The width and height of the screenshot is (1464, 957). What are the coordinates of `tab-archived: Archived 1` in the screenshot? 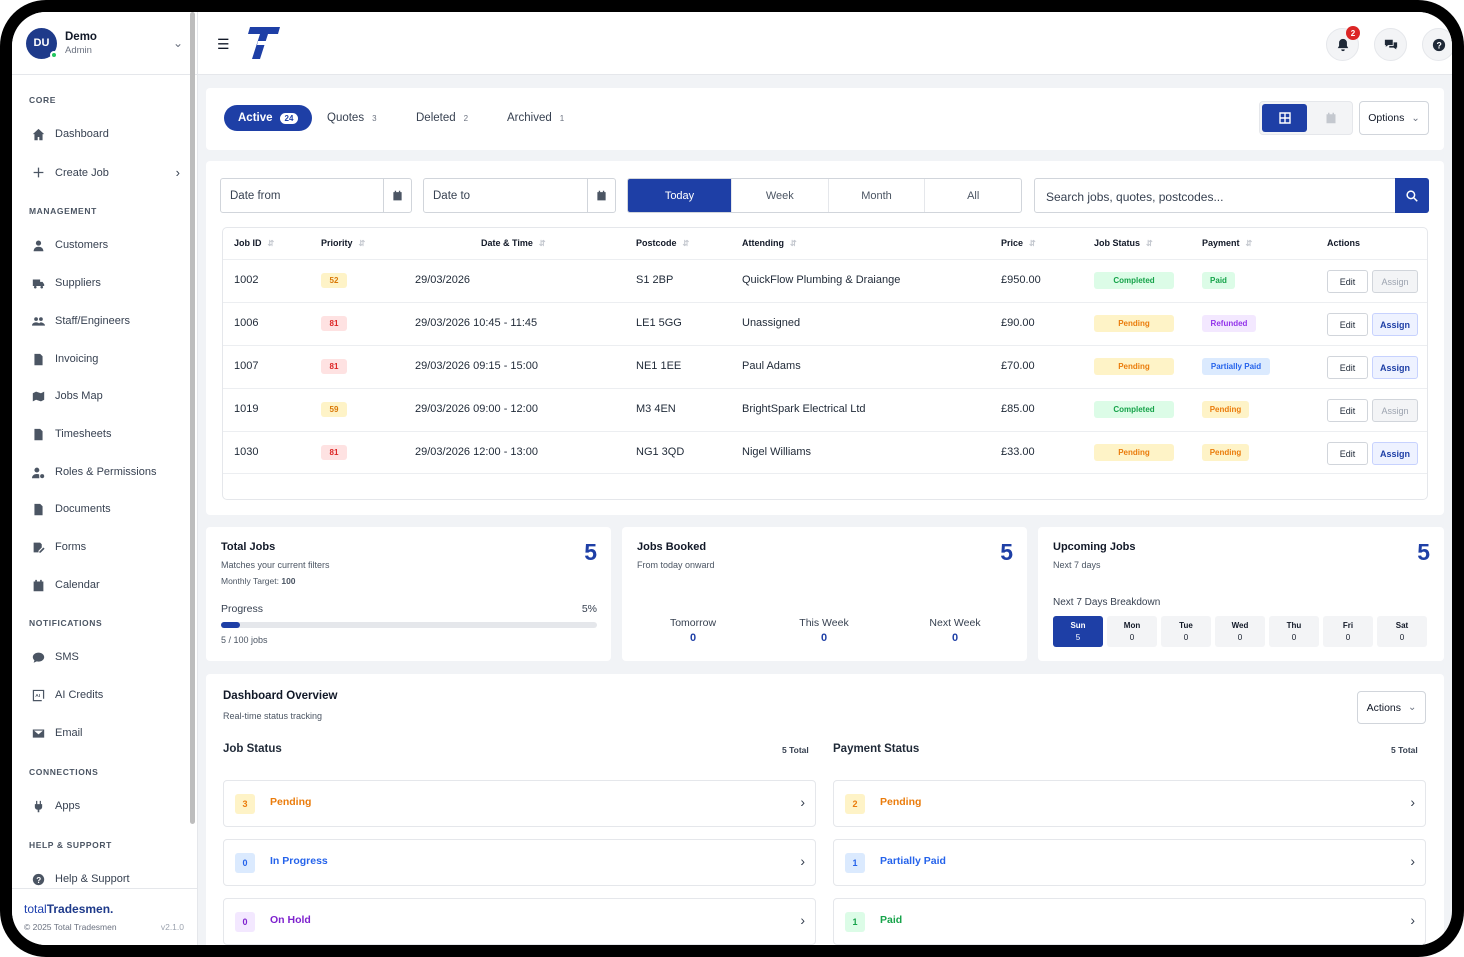 It's located at (535, 118).